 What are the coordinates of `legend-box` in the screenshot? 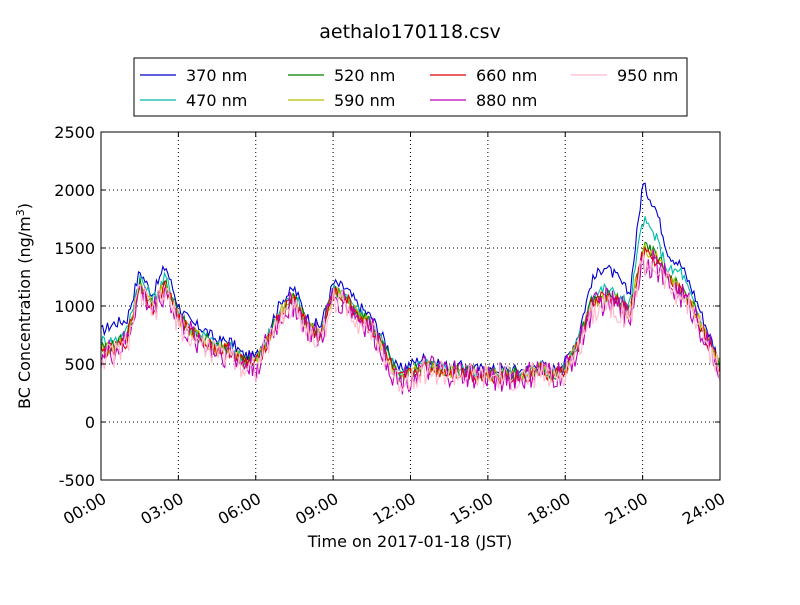 It's located at (410, 87).